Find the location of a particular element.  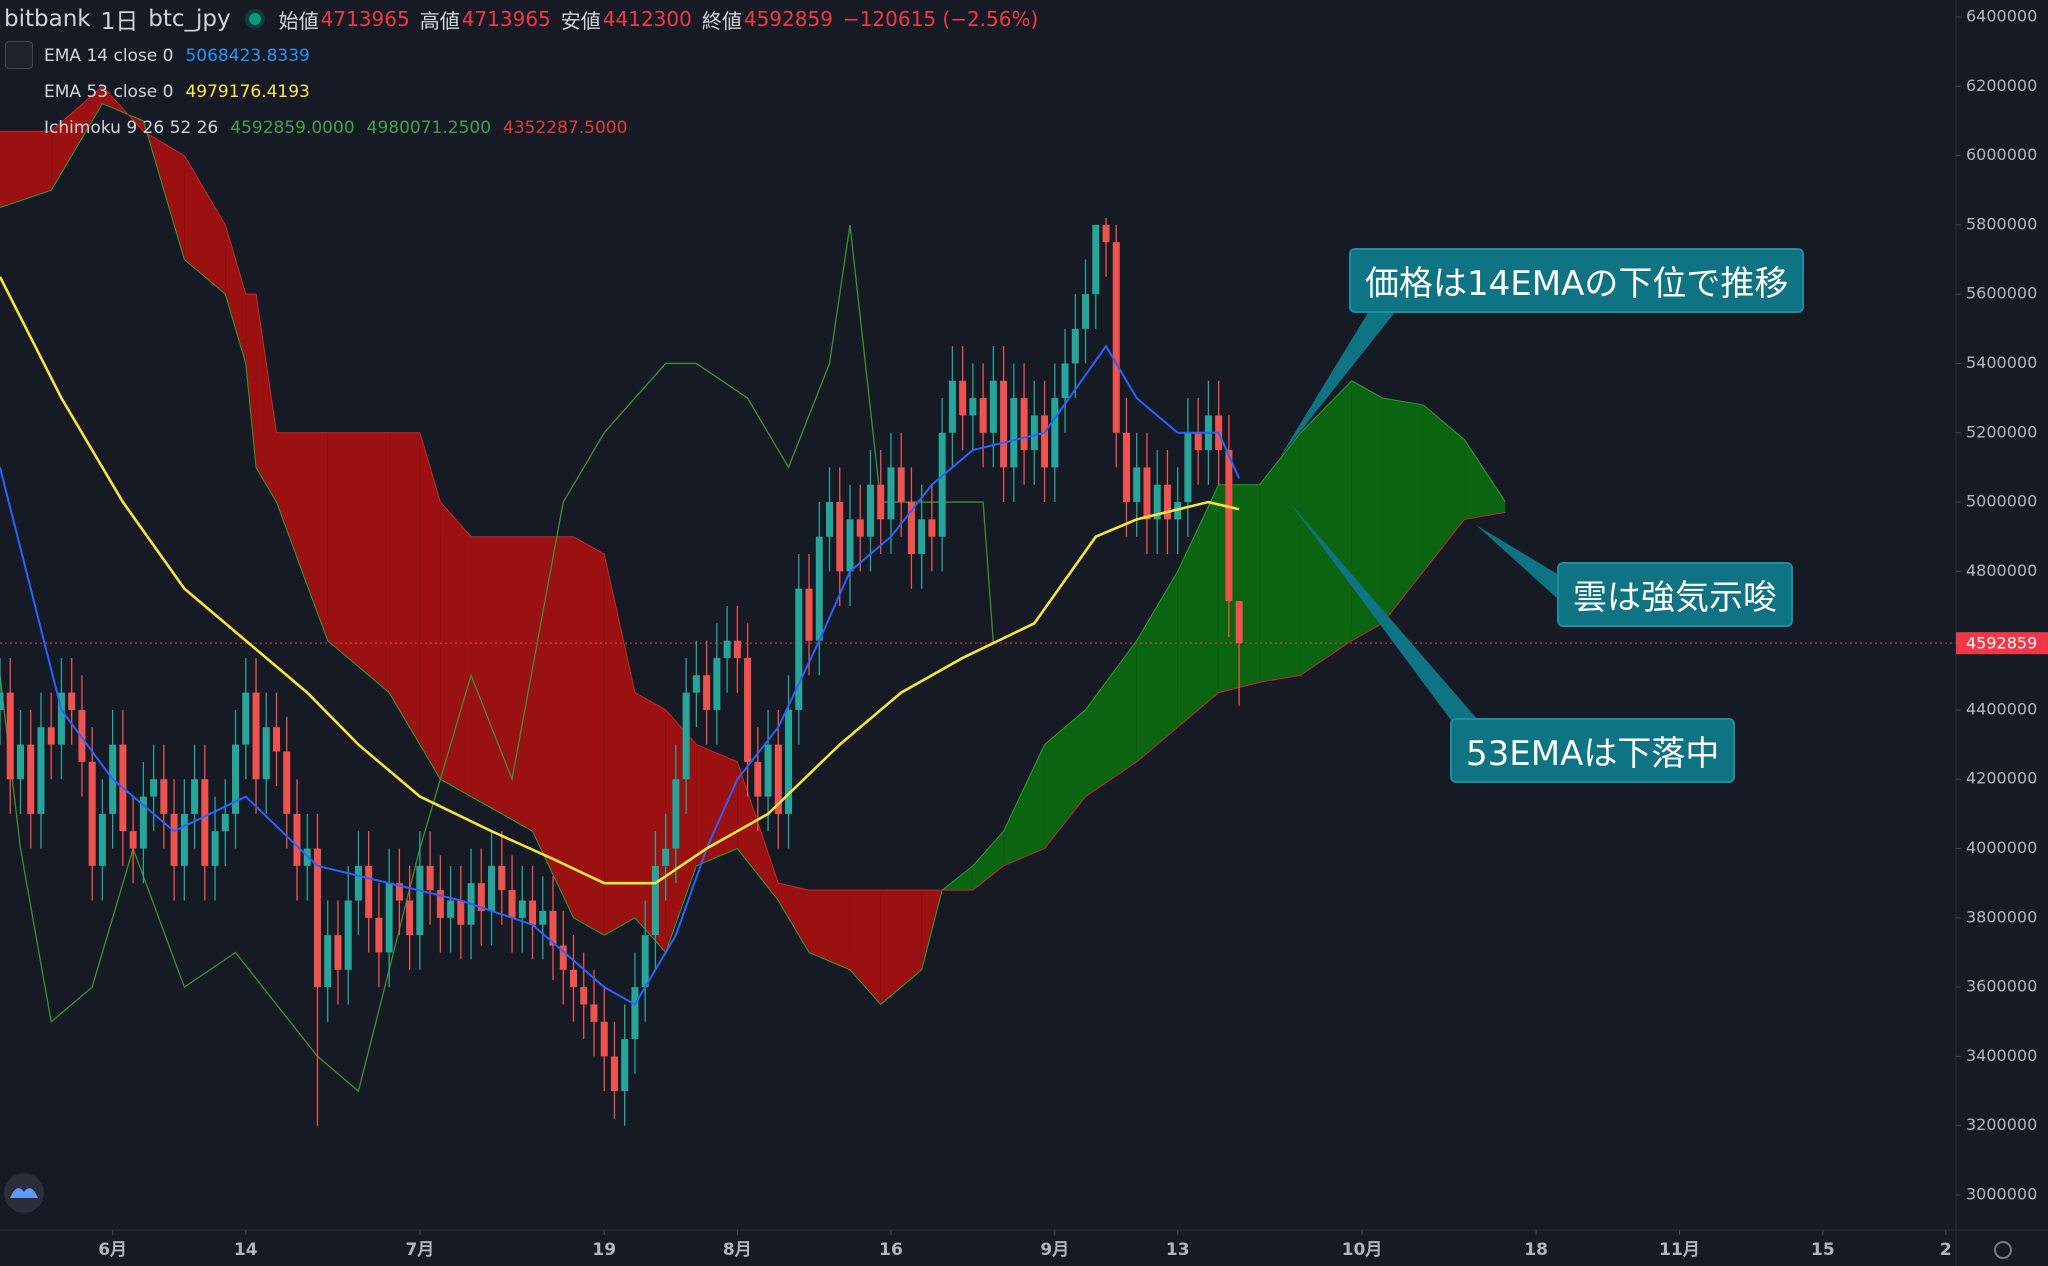

annotation: 53EMAは下落中 is located at coordinates (1593, 750).